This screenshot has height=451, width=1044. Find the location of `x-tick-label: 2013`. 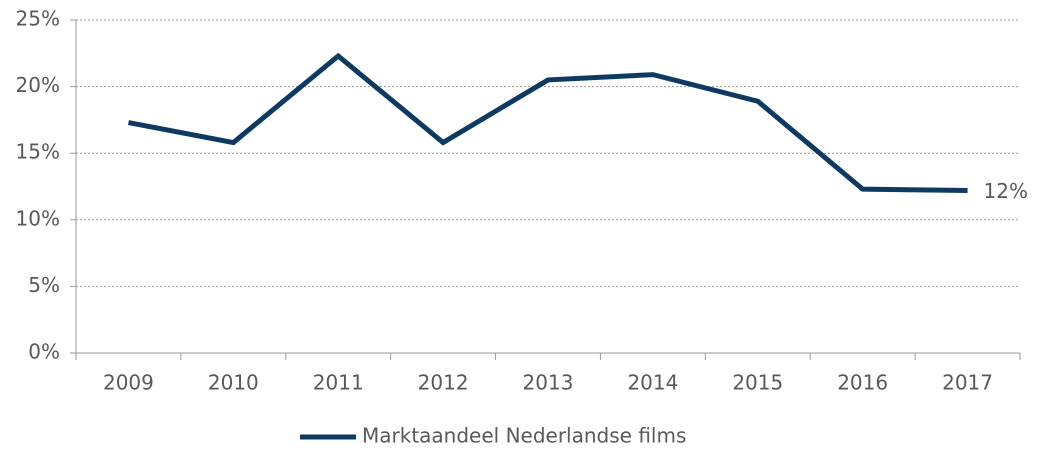

x-tick-label: 2013 is located at coordinates (548, 383).